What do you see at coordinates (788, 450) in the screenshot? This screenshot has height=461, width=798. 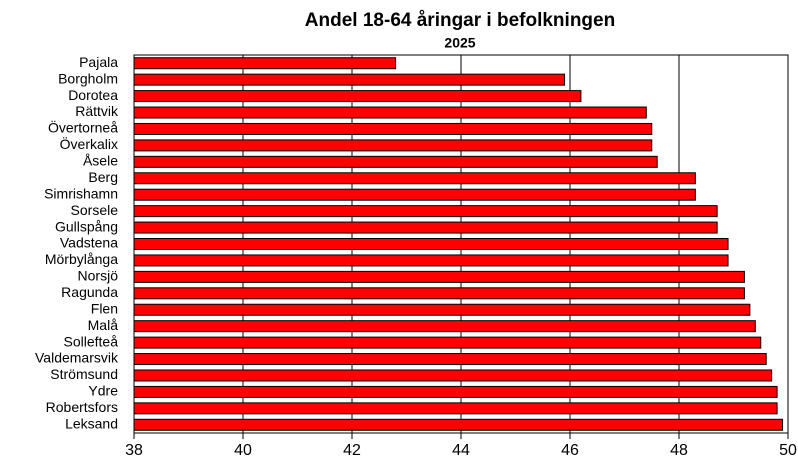 I see `x-tick-label: 50` at bounding box center [788, 450].